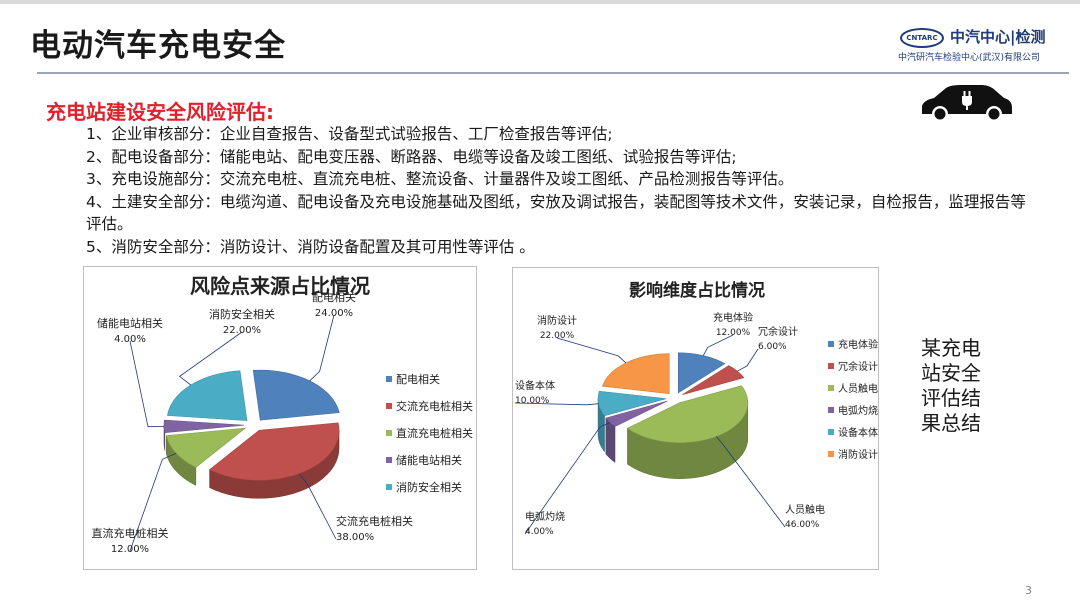  I want to click on data-label-category: 交流充电桩相关, so click(374, 521).